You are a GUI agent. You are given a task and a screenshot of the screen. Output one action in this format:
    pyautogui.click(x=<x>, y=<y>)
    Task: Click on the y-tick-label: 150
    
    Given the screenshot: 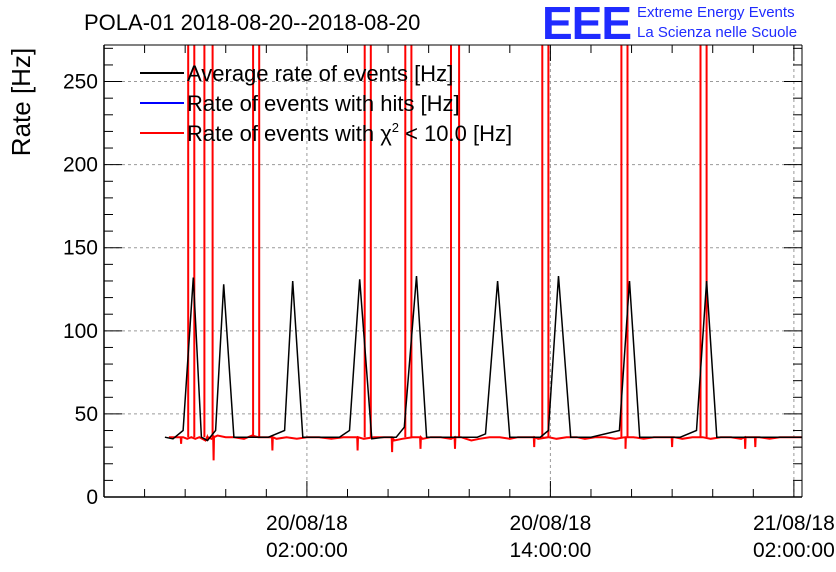 What is the action you would take?
    pyautogui.click(x=80, y=248)
    